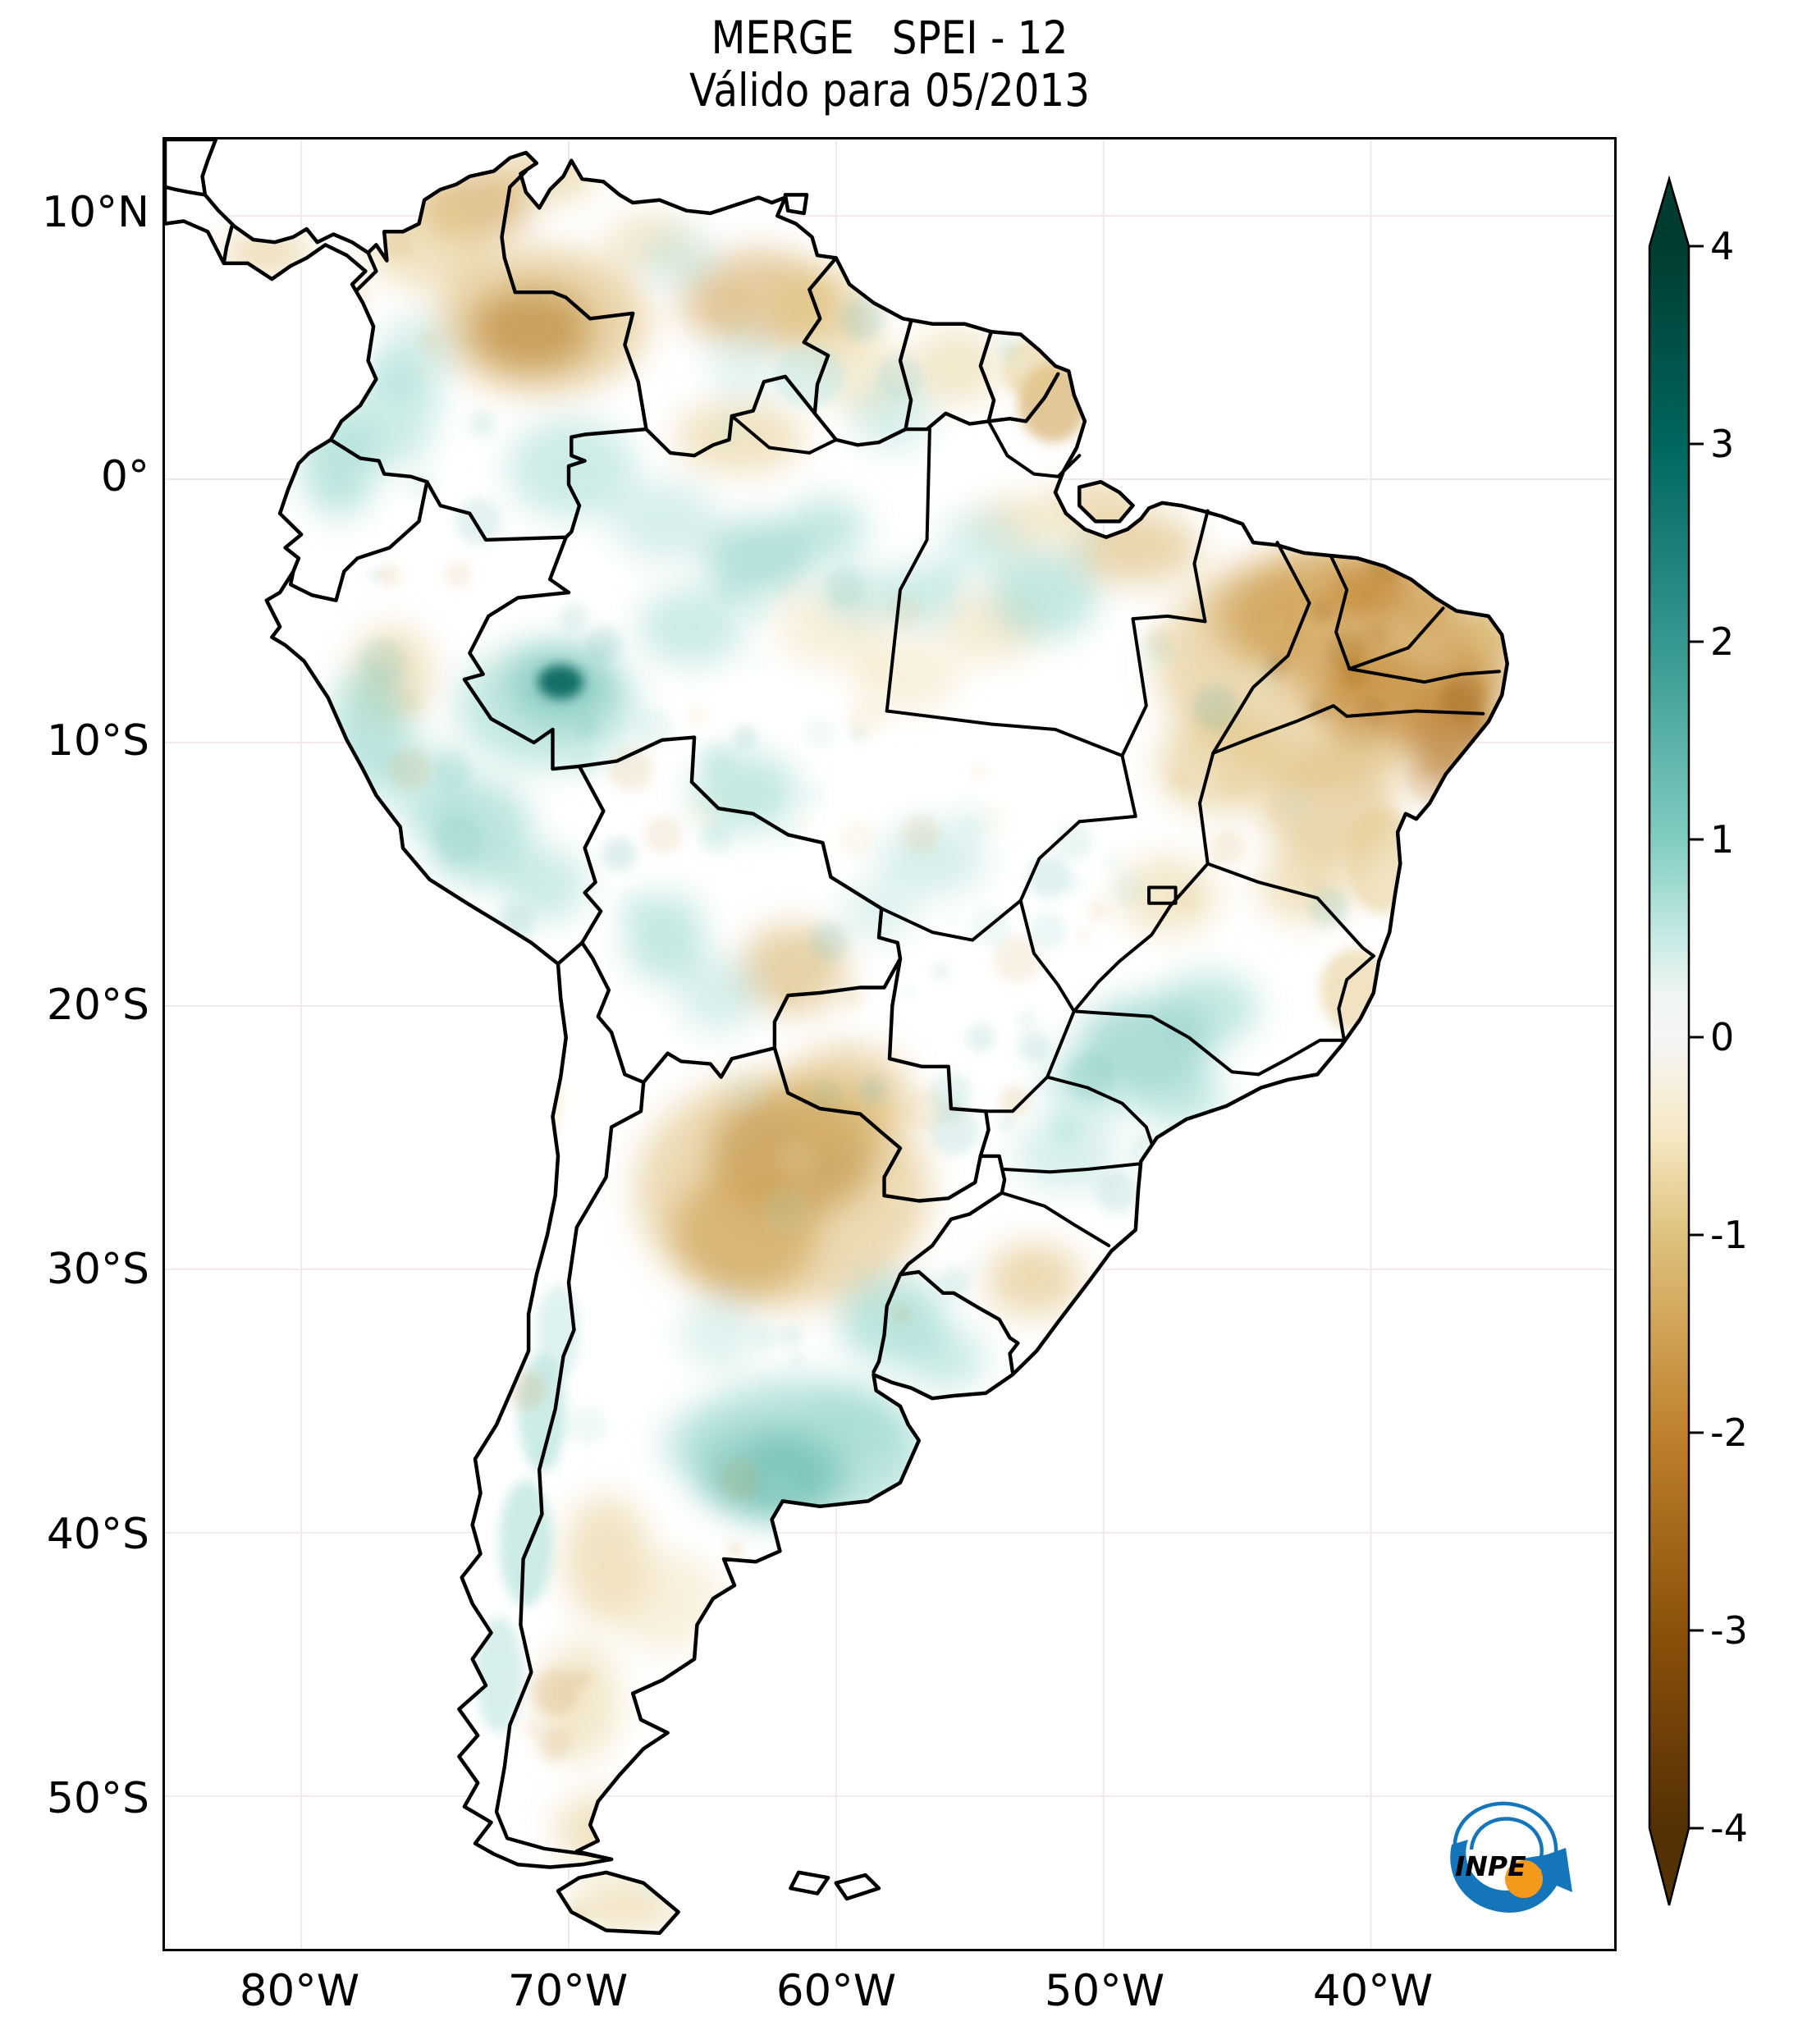  I want to click on lon-tick-label: 60°W, so click(836, 1991).